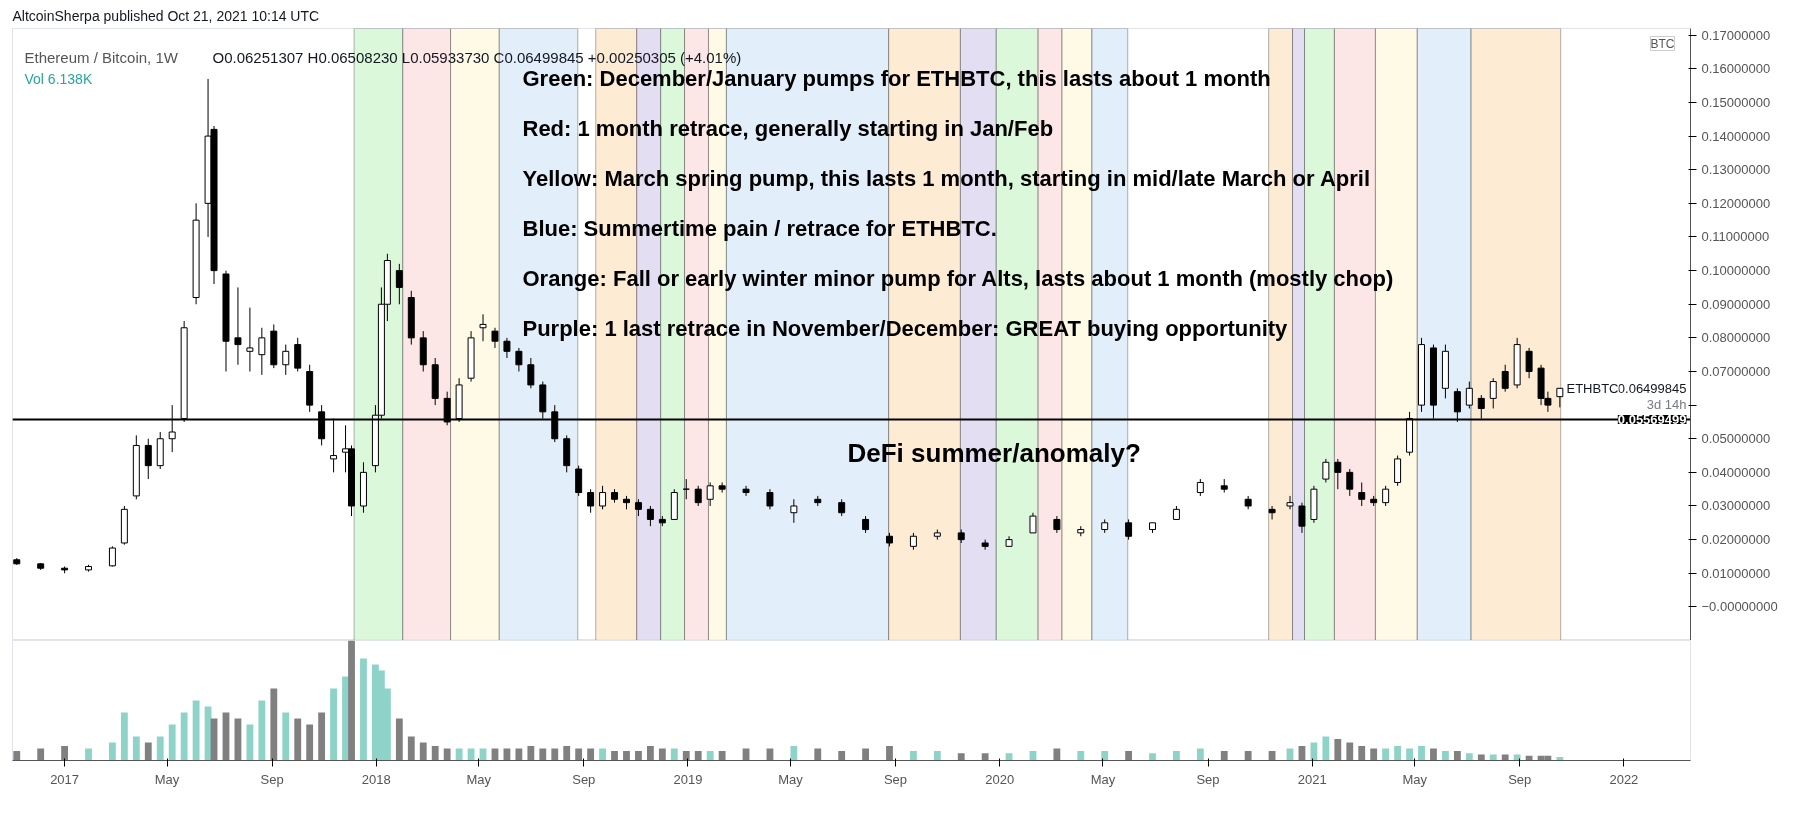 The width and height of the screenshot is (1813, 830). Describe the element at coordinates (905, 328) in the screenshot. I see `annotation: Purple: 1 last retrace in November/December: GREAT buying opportunity` at that location.